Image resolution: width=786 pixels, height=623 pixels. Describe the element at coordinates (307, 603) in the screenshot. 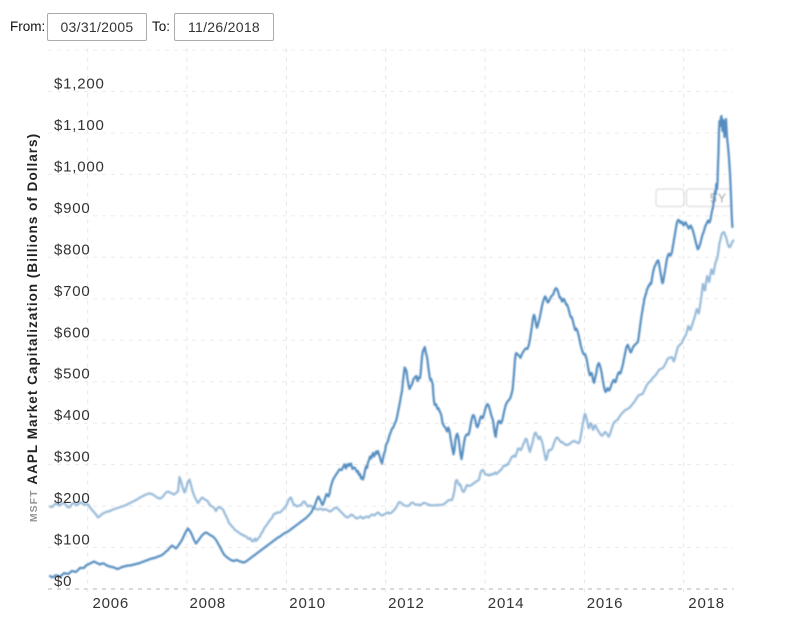

I see `svg-text: 2010` at that location.